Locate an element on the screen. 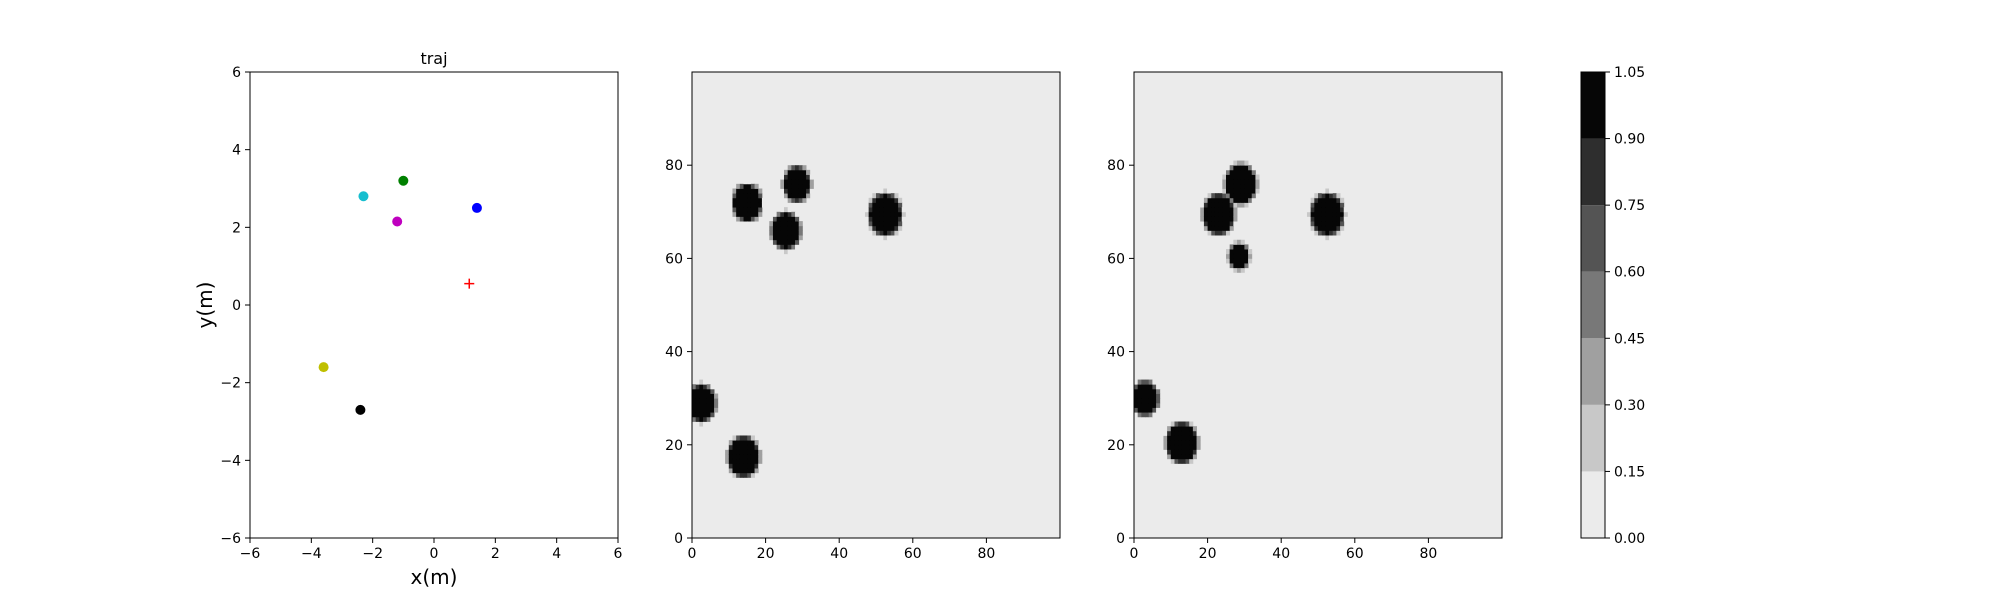 This screenshot has width=2000, height=600. traj-ytick-label: 4 is located at coordinates (236, 151).